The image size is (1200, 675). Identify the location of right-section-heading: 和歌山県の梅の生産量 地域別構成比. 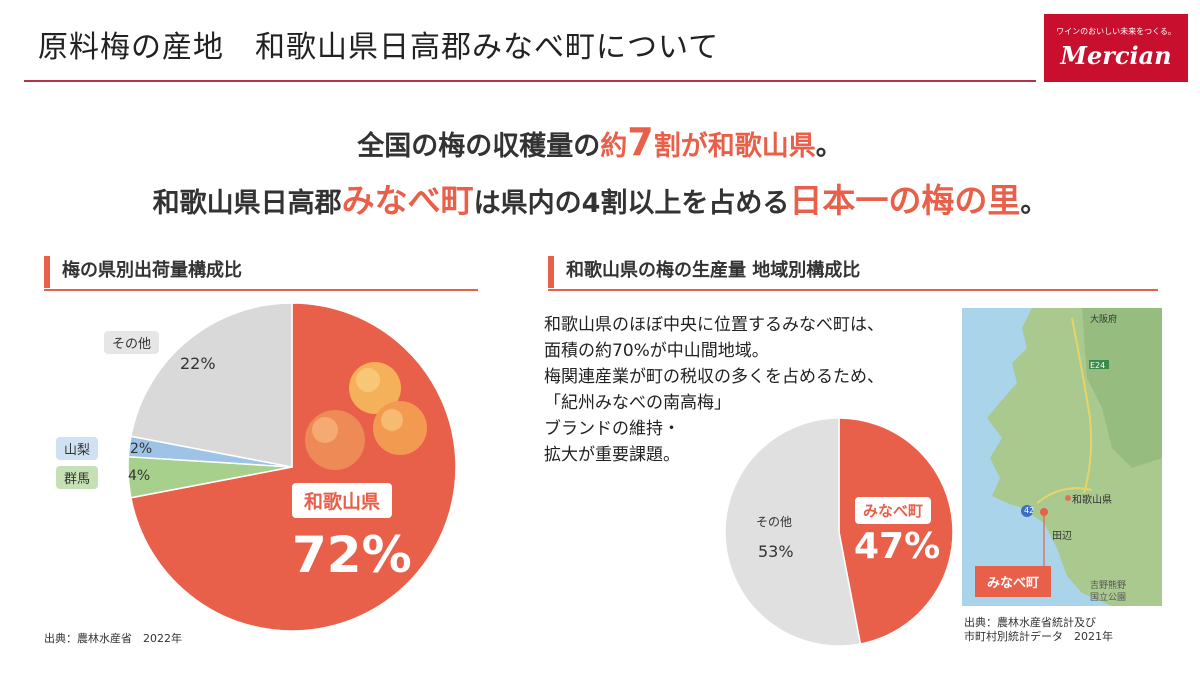
(704, 272).